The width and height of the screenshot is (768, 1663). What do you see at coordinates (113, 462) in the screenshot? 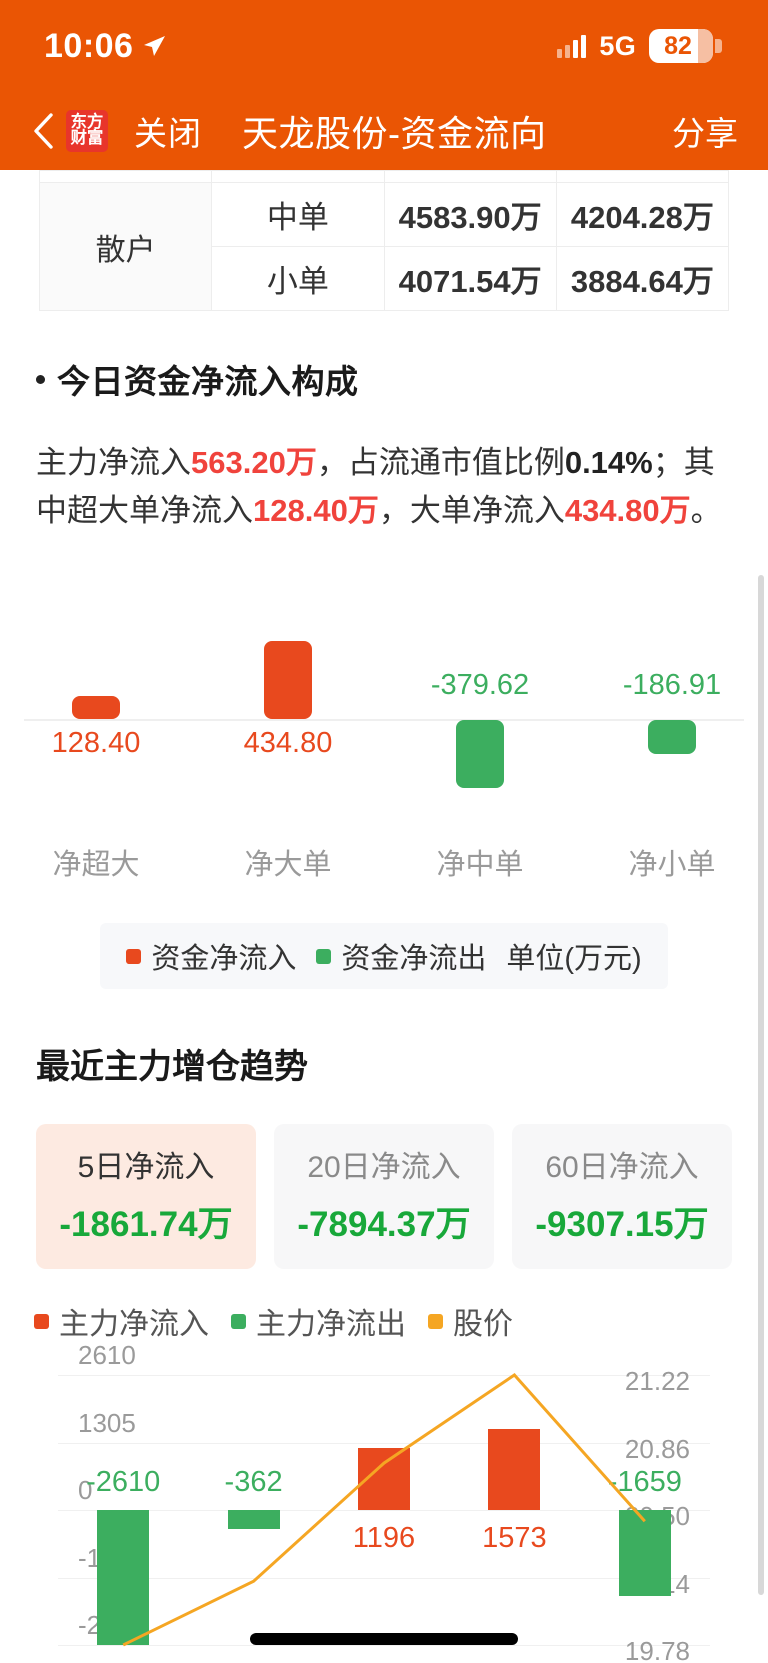
I see `para-text-1: 主力净流入` at bounding box center [113, 462].